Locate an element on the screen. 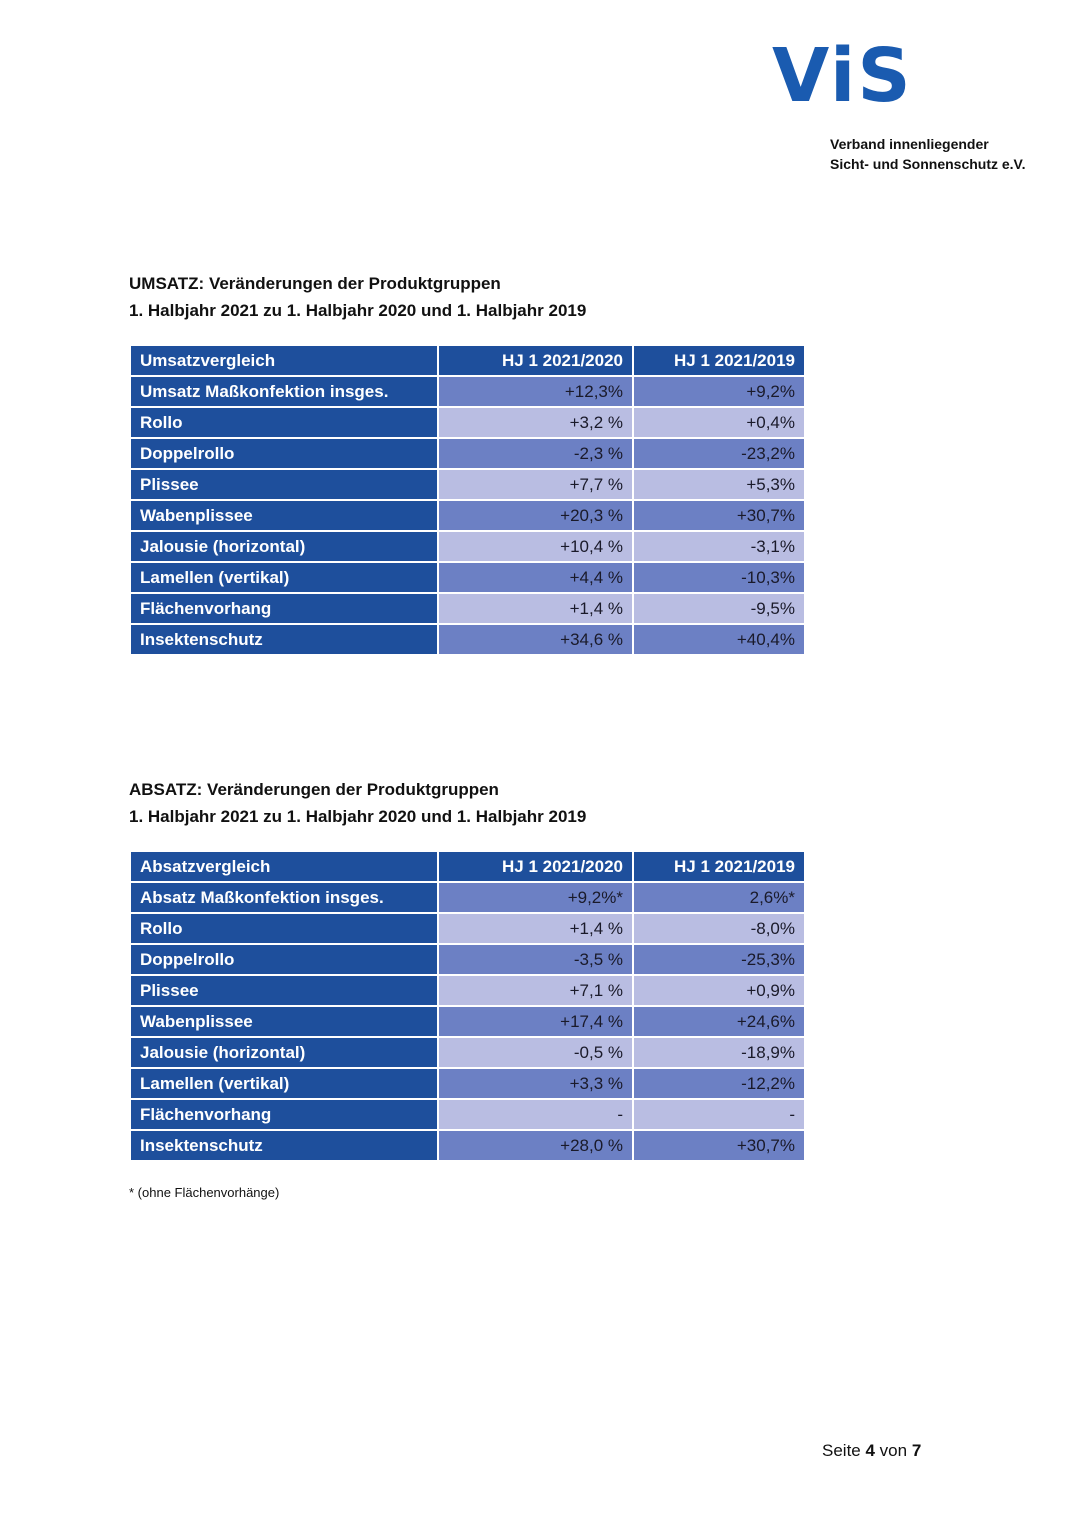 This screenshot has width=1080, height=1528. value-2021-2019: -10,3% is located at coordinates (719, 577).